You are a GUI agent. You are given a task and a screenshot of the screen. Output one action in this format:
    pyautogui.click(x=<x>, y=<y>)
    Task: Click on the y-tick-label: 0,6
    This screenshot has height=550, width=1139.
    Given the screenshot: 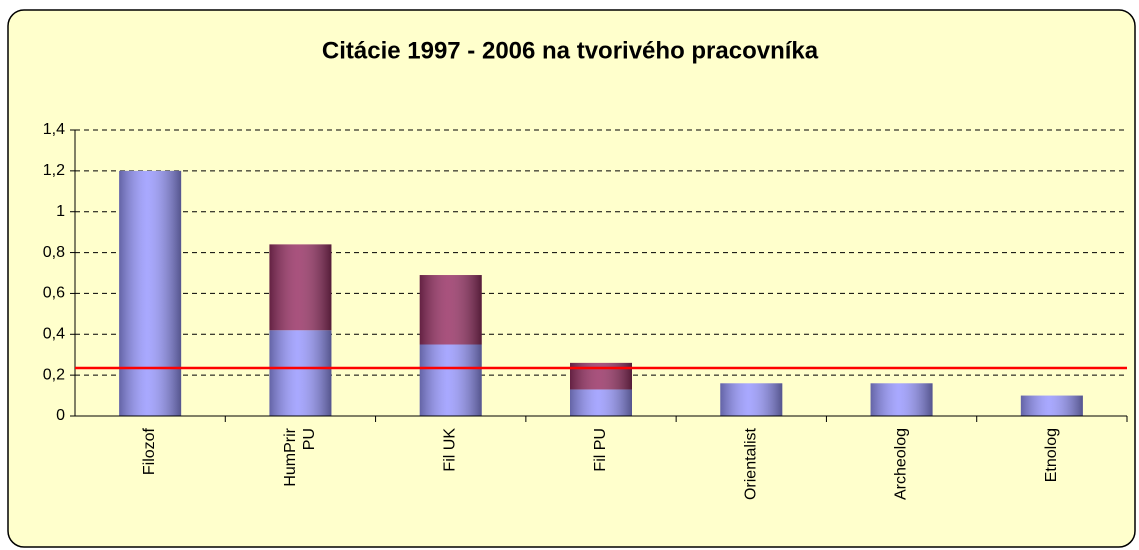 What is the action you would take?
    pyautogui.click(x=54, y=293)
    